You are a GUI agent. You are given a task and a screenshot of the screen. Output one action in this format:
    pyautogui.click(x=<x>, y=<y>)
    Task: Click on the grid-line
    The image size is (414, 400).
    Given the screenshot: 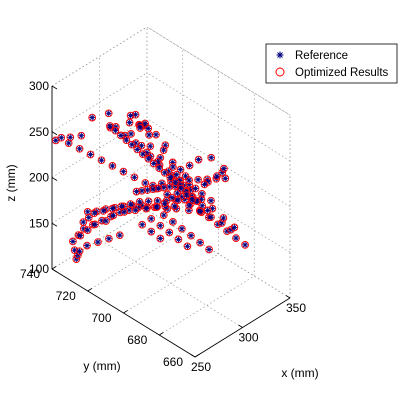 What is the action you would take?
    pyautogui.click(x=99, y=239)
    